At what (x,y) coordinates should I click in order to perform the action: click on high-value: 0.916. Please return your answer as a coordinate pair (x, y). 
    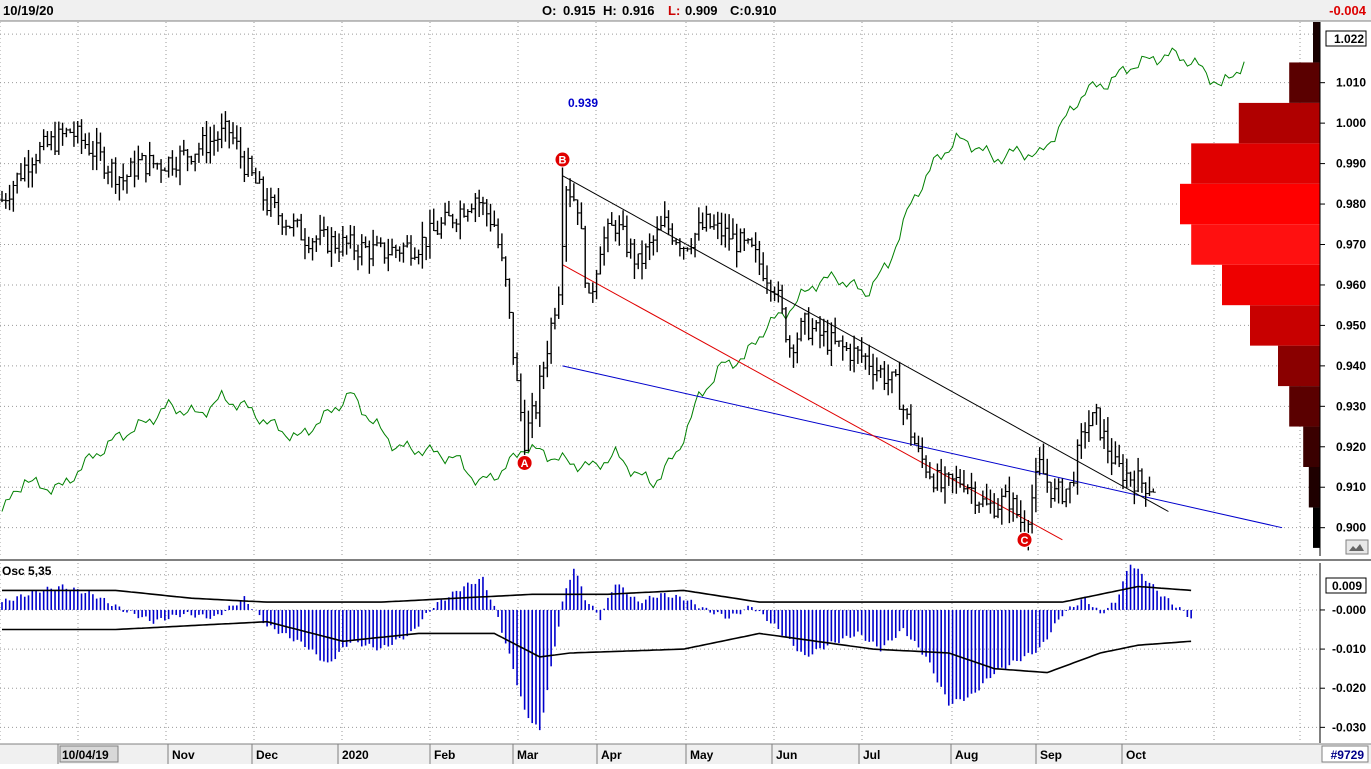
    Looking at the image, I should click on (638, 10).